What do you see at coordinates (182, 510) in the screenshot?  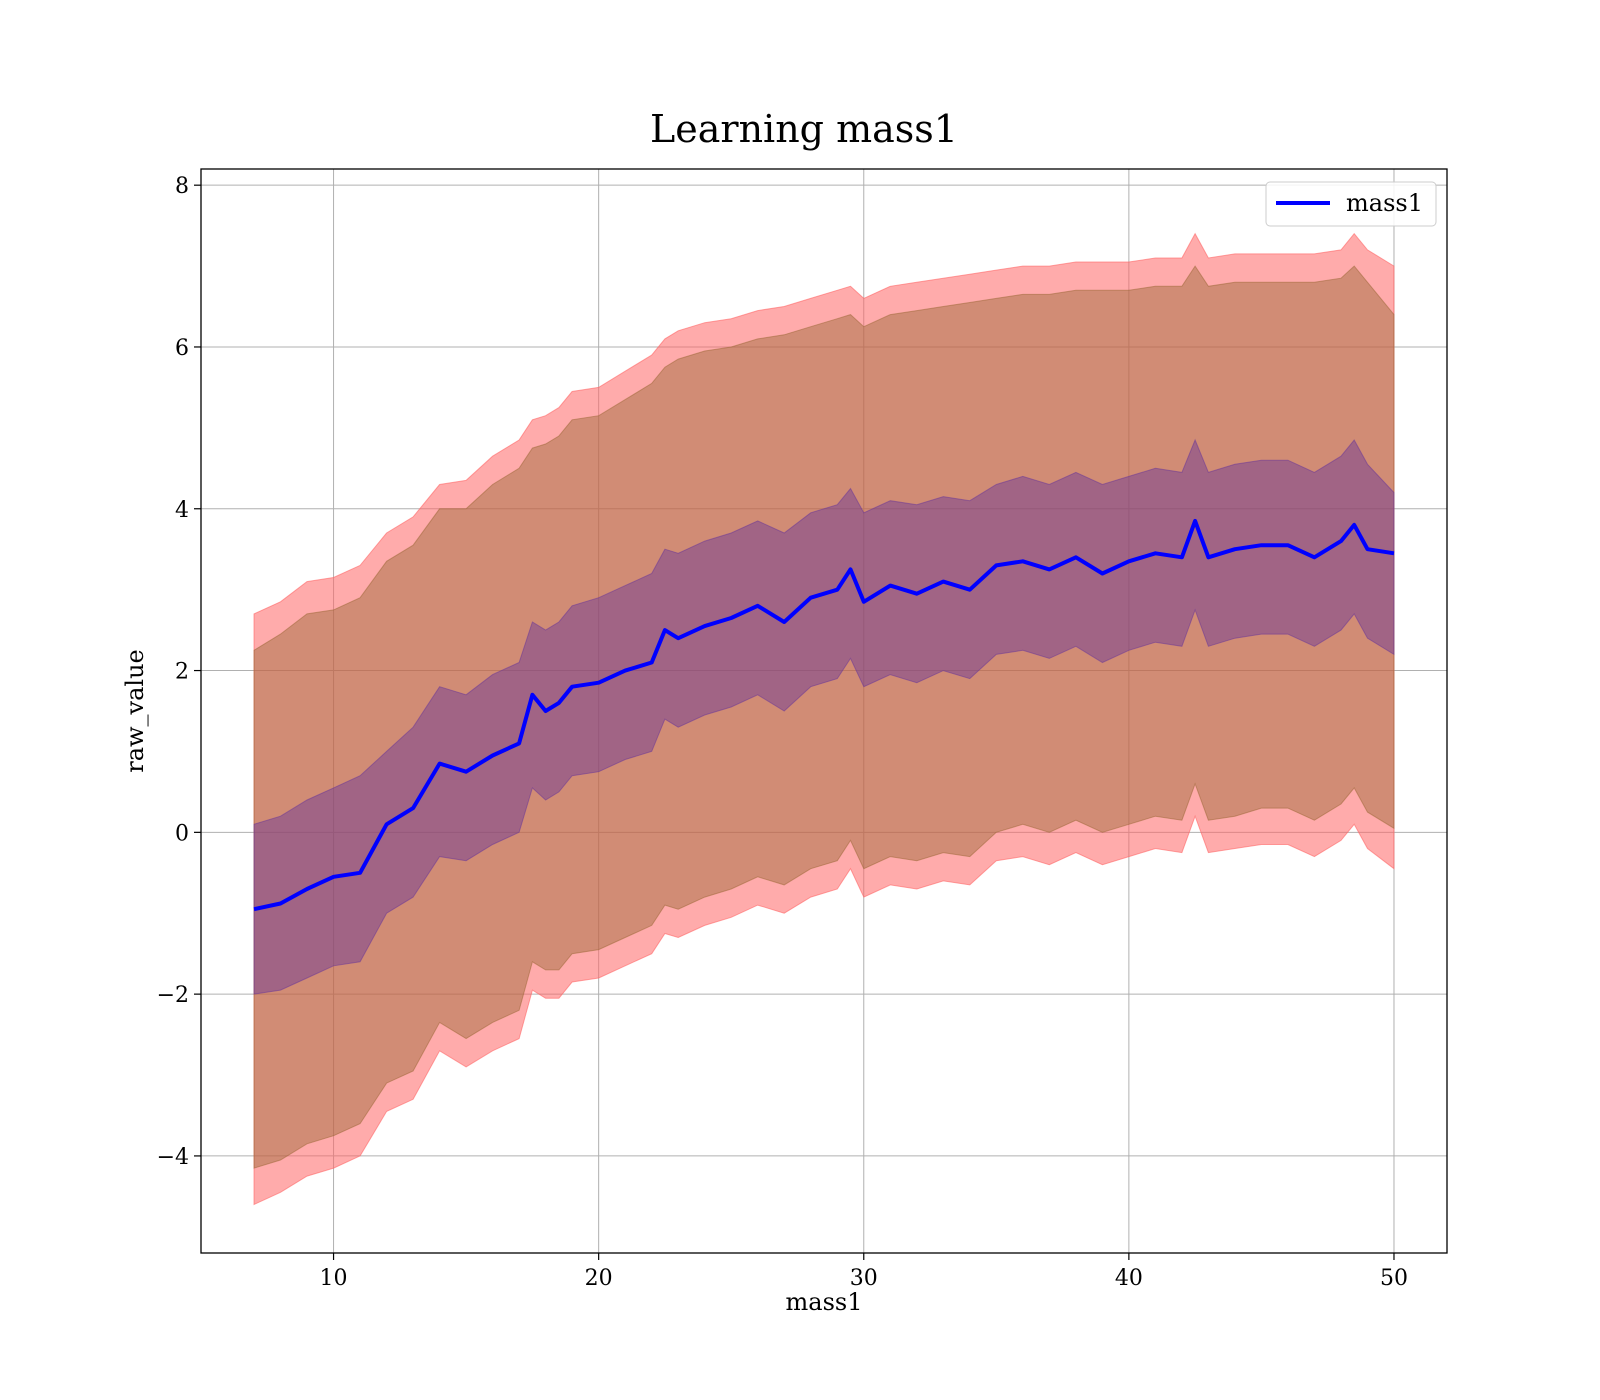 I see `y-tick-label: 4` at bounding box center [182, 510].